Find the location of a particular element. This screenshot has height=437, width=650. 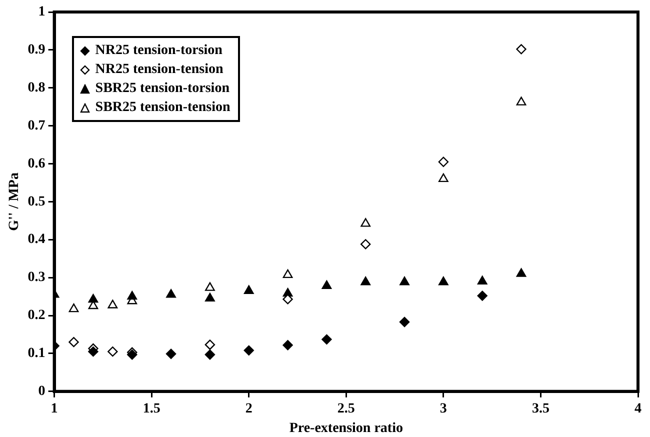

x-tick-label: 1 is located at coordinates (54, 408).